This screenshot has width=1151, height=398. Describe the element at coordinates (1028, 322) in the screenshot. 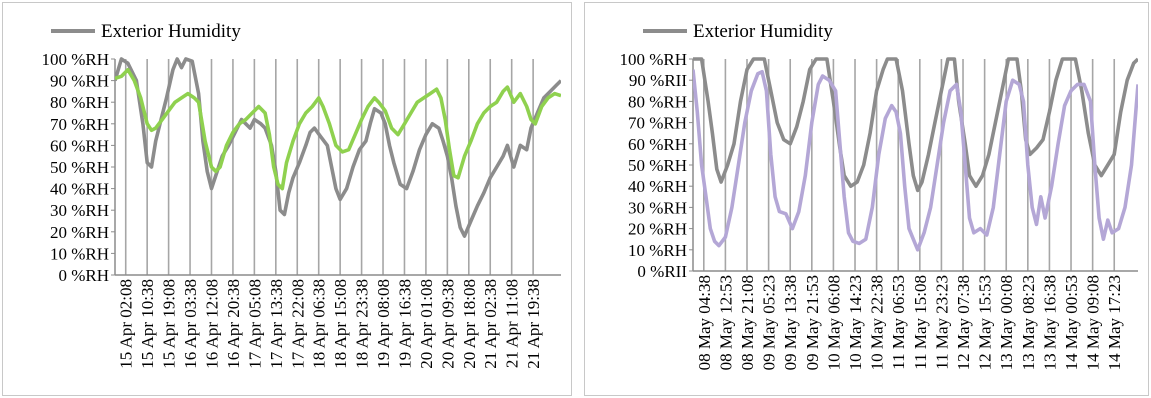

I see `x-tick-label: 13 May 08:23` at that location.